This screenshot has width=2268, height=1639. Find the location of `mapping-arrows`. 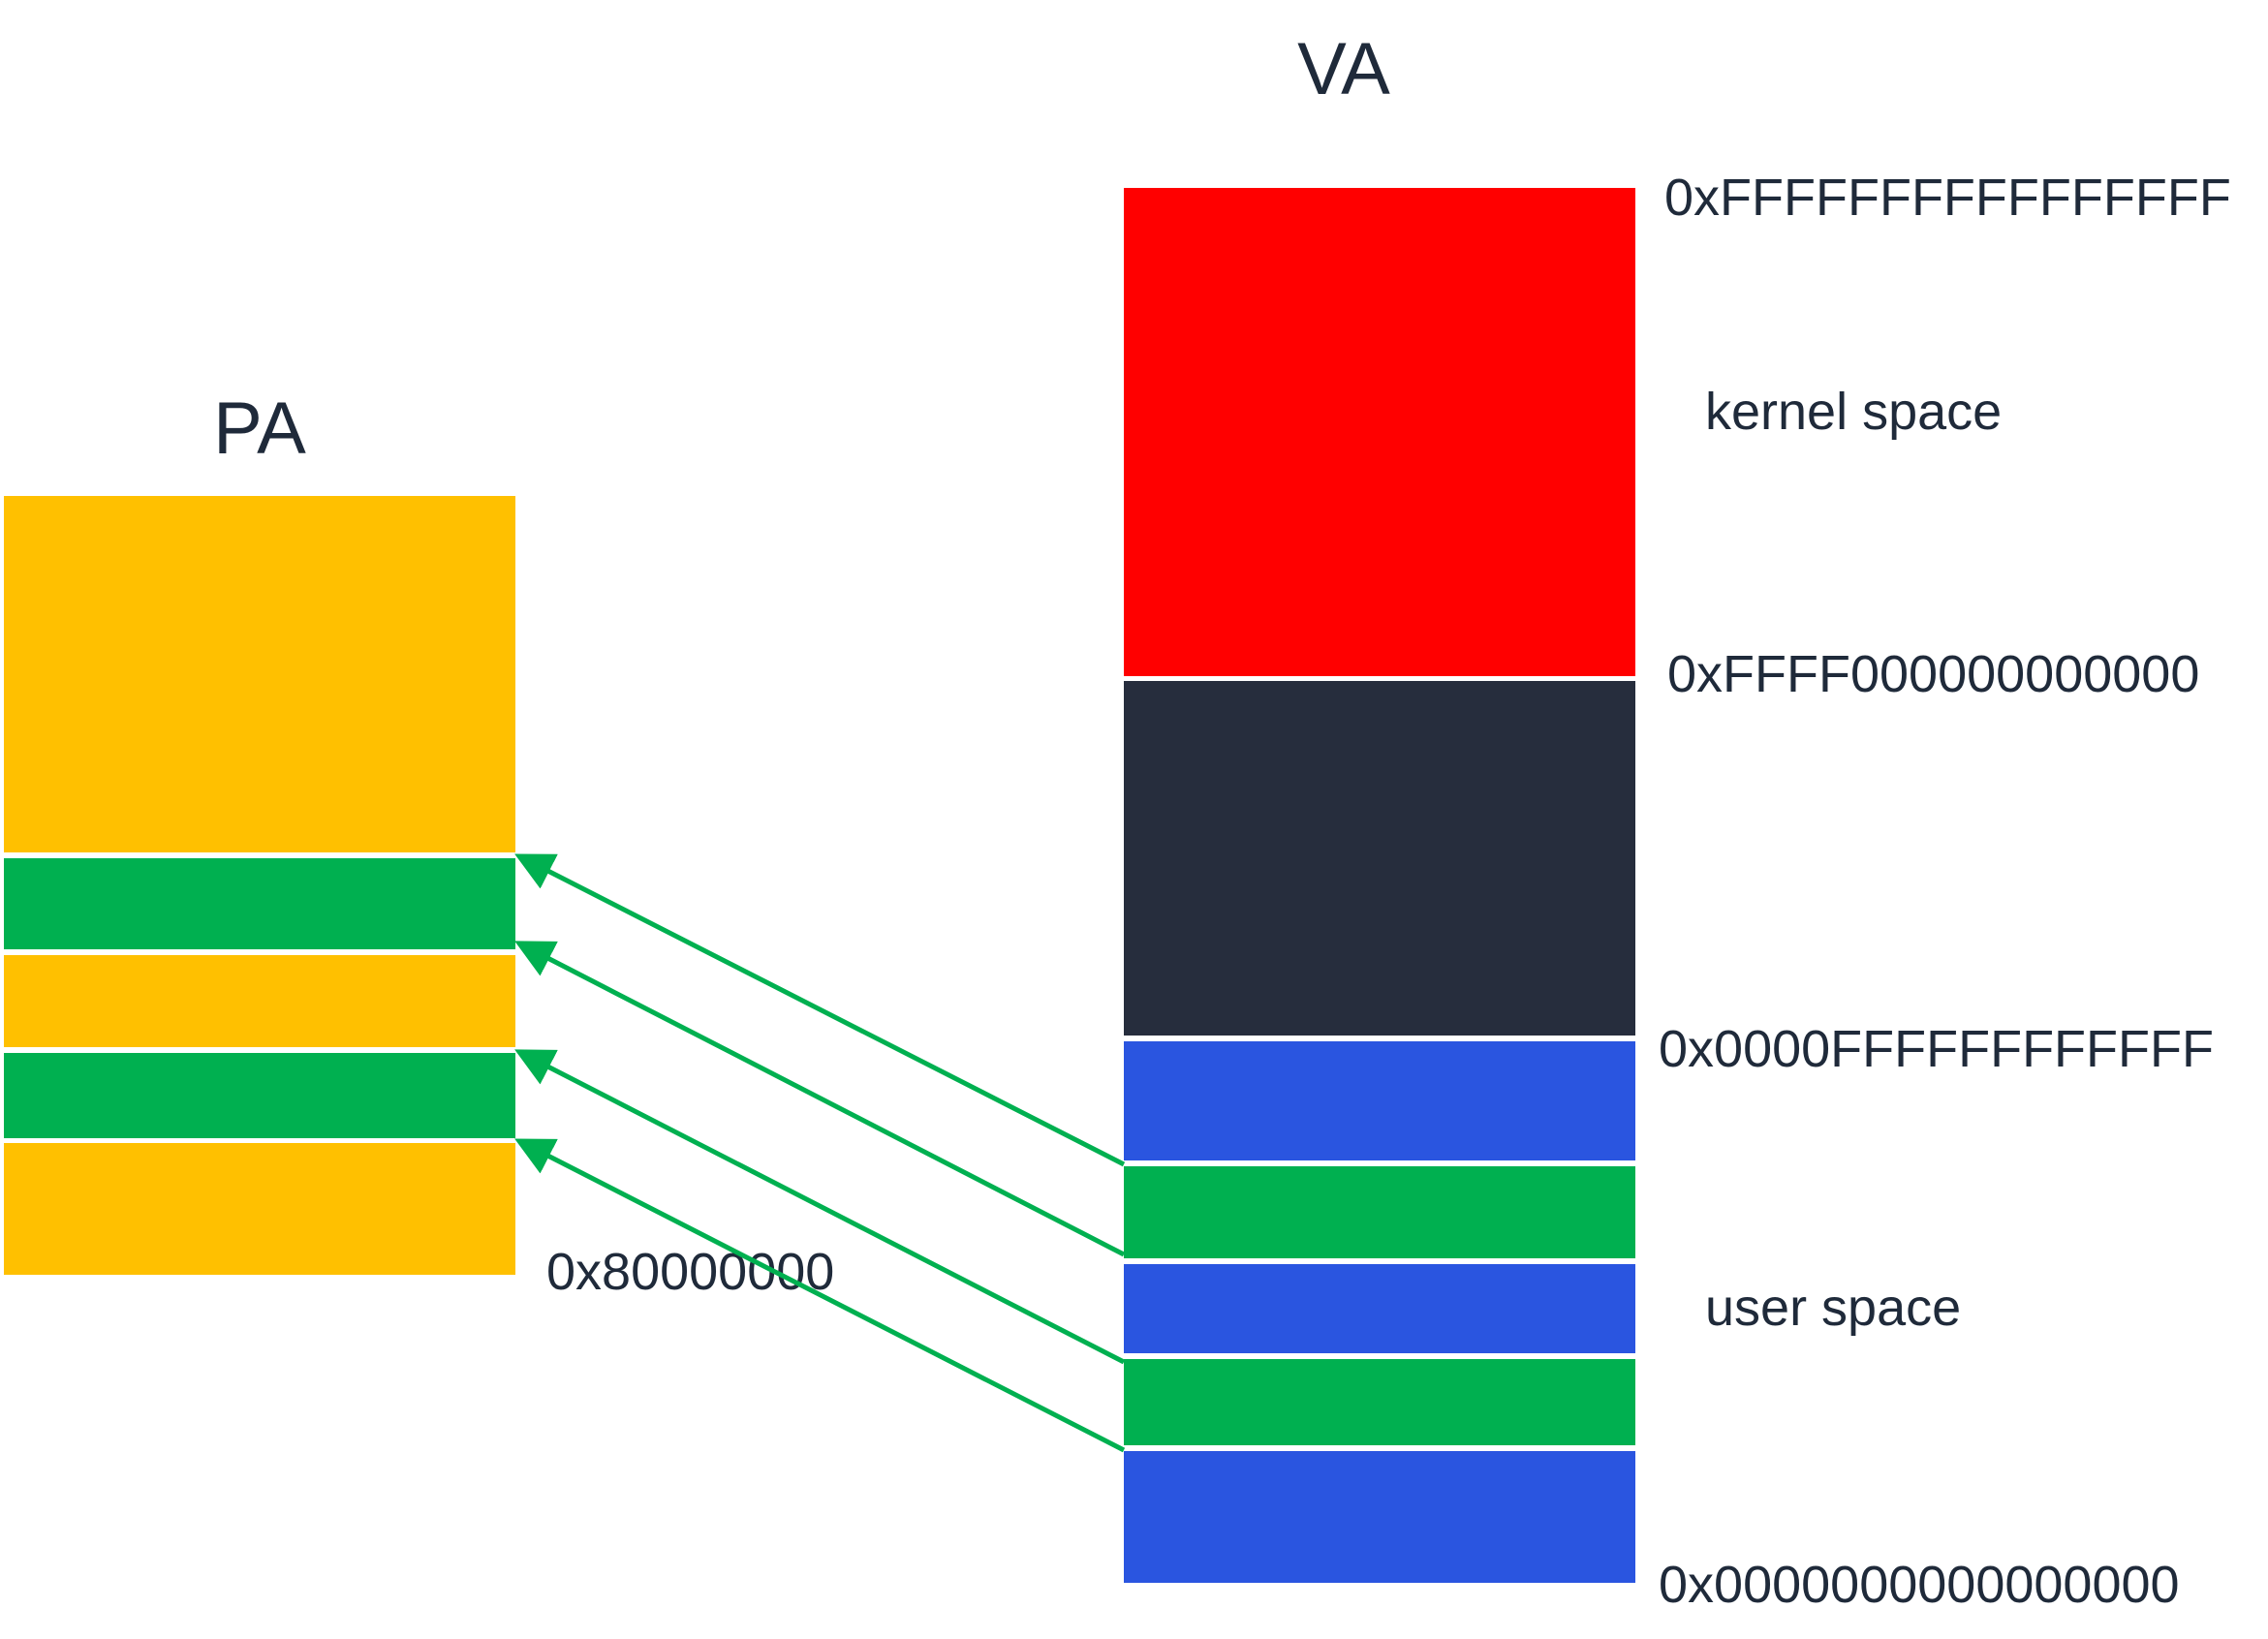

mapping-arrows is located at coordinates (820, 1153).